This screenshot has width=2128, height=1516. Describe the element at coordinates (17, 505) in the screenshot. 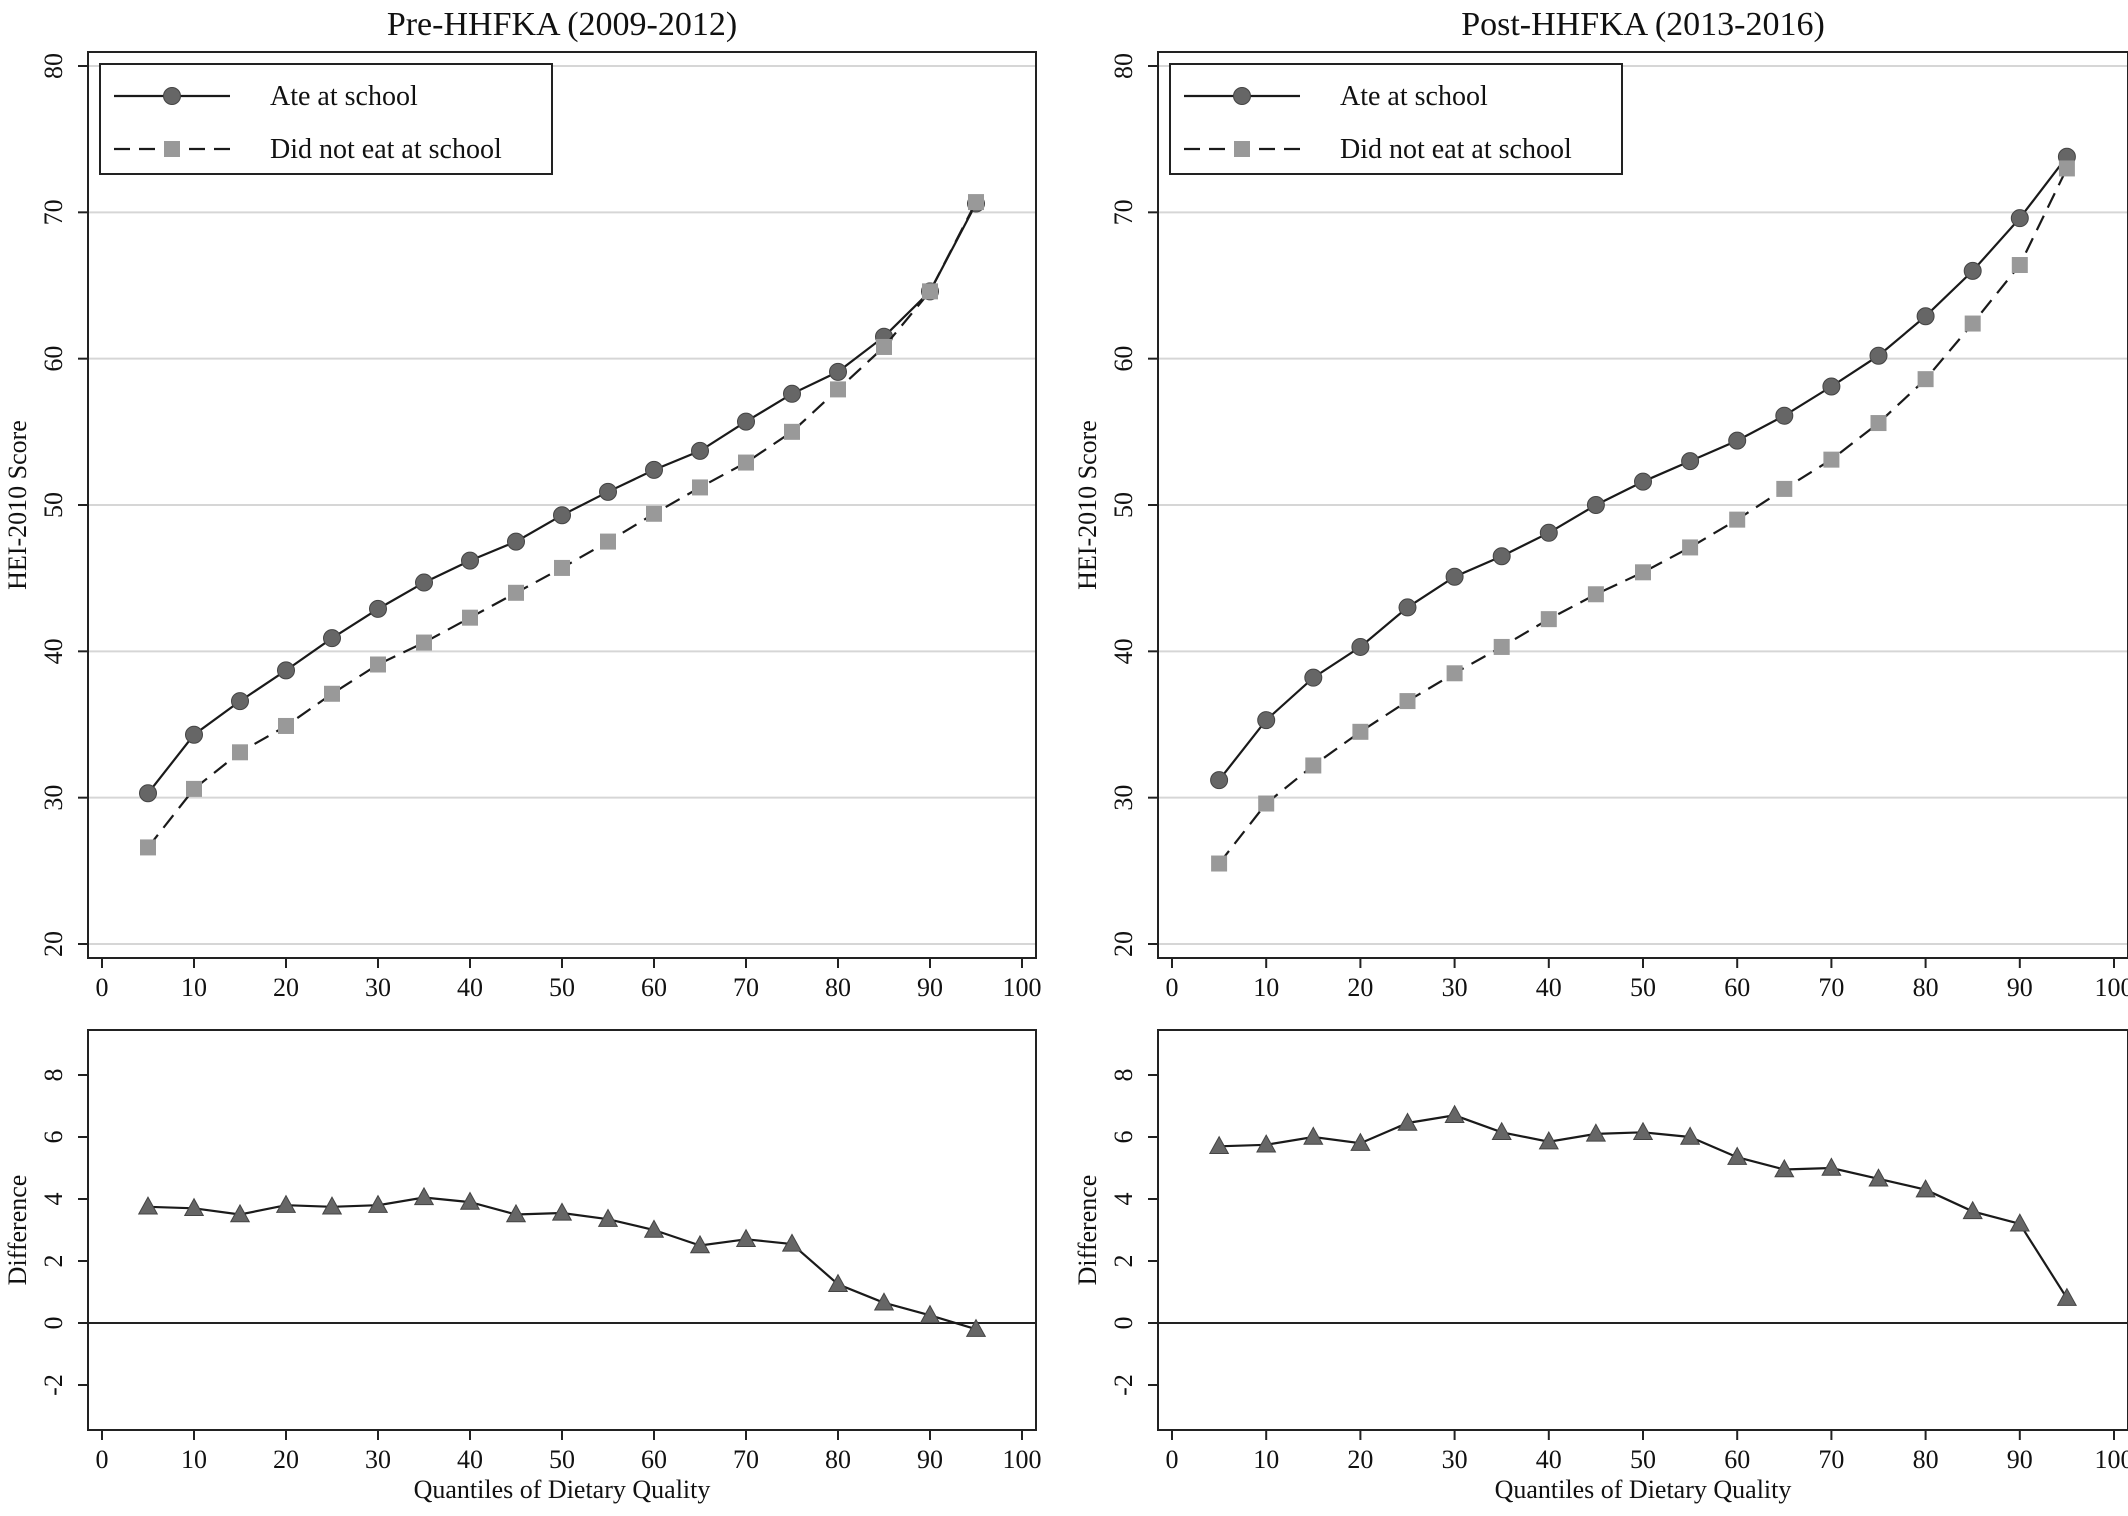

I see `y-axis-label: HEI-2010 Score` at that location.